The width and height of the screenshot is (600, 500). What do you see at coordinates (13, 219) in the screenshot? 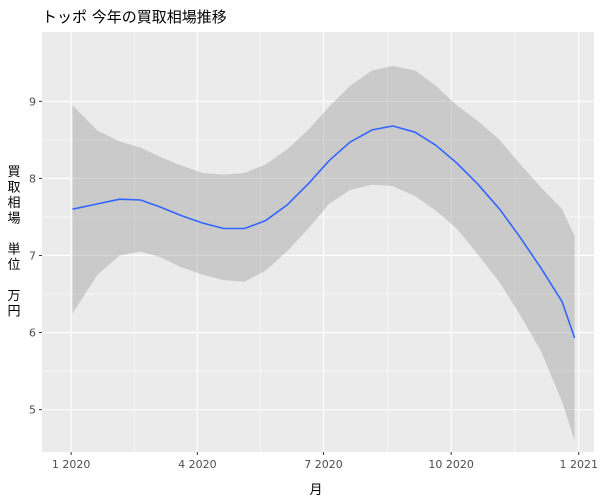
I see `y-axis-title-char: 場` at bounding box center [13, 219].